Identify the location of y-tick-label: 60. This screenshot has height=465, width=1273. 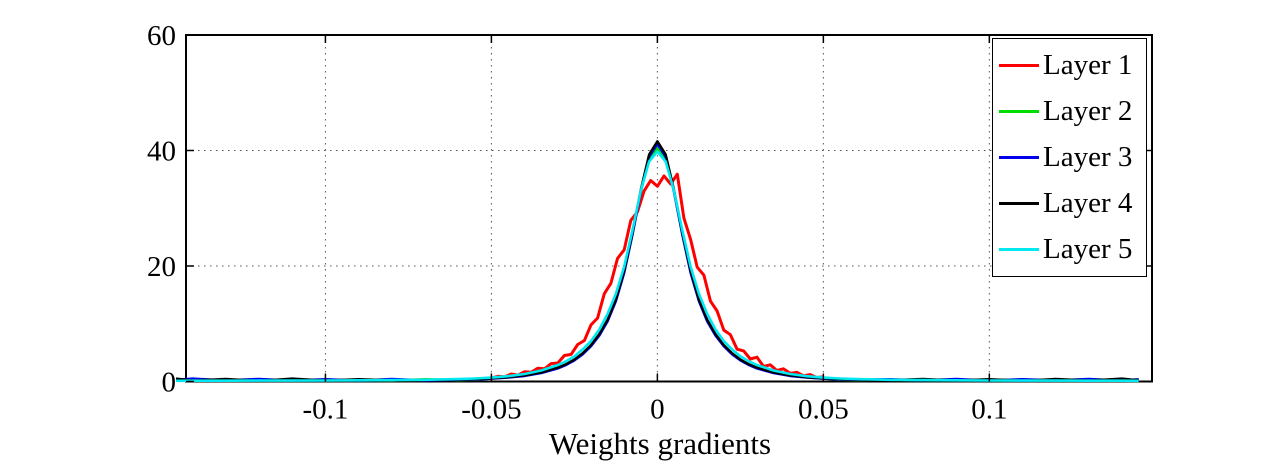
(161, 36).